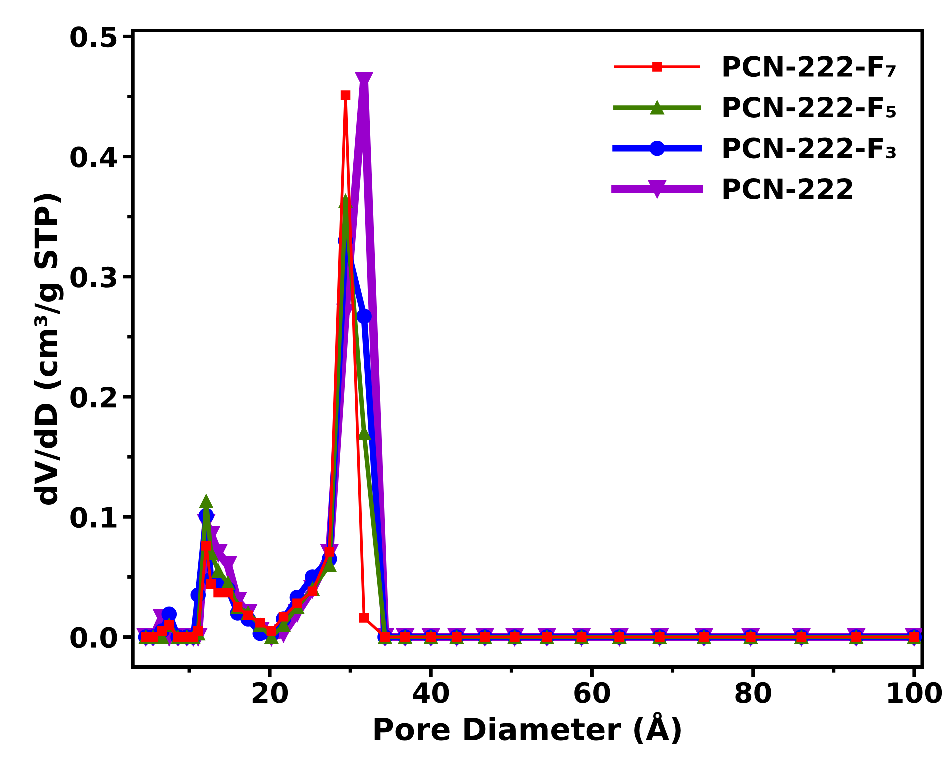 This screenshot has height=767, width=951. Describe the element at coordinates (94, 637) in the screenshot. I see `y-tick-label: 0.0` at that location.